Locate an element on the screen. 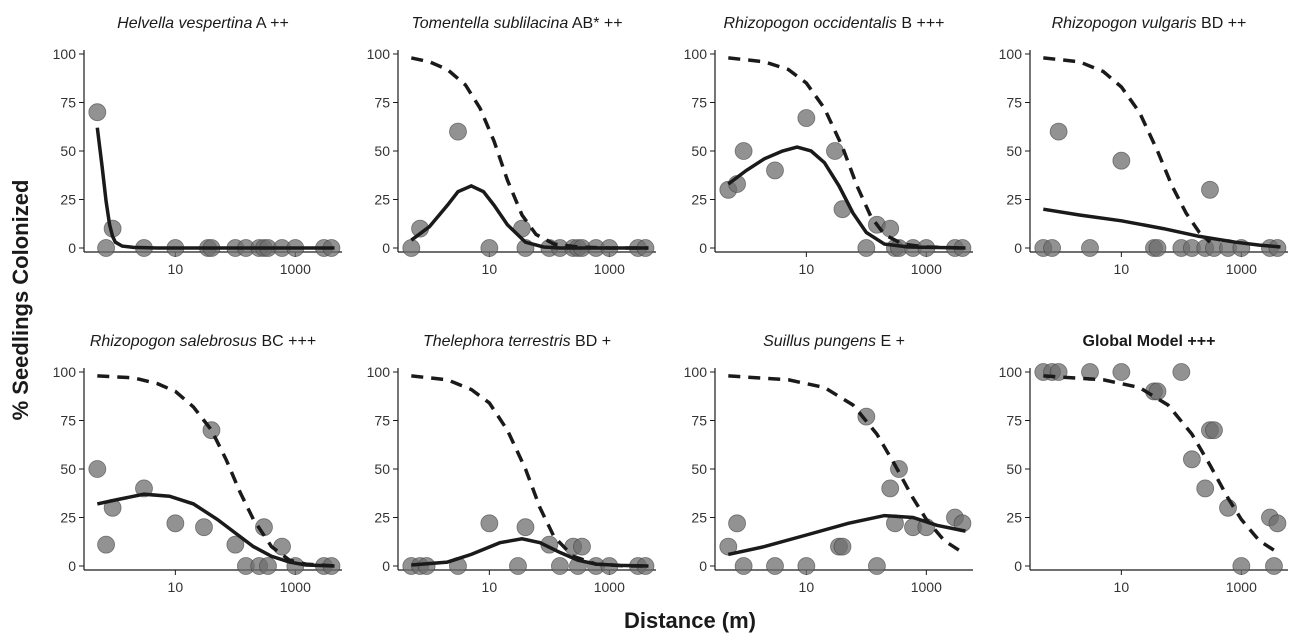 The image size is (1298, 640). panel-title: Thelephora terrestris BD + is located at coordinates (517, 341).